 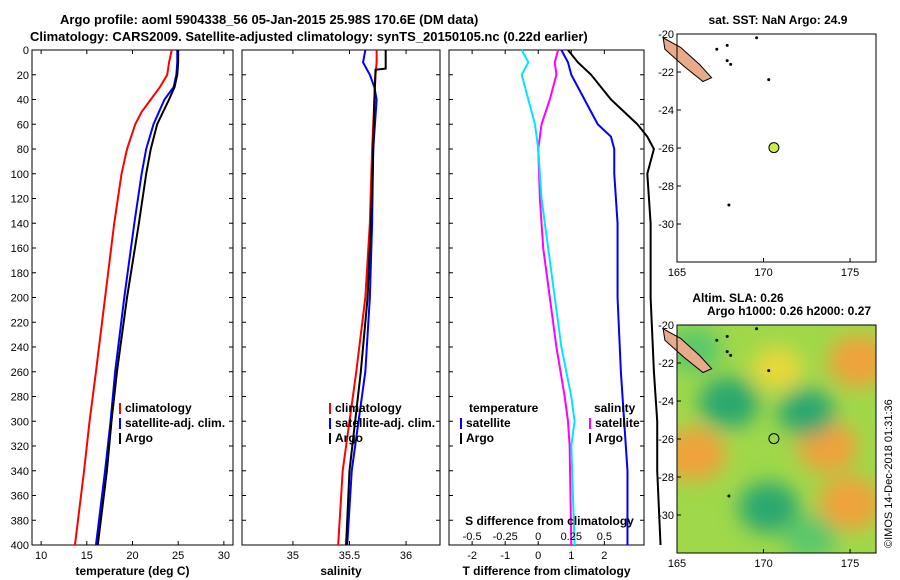 I want to click on y-tick-label: 120, so click(x=20, y=200).